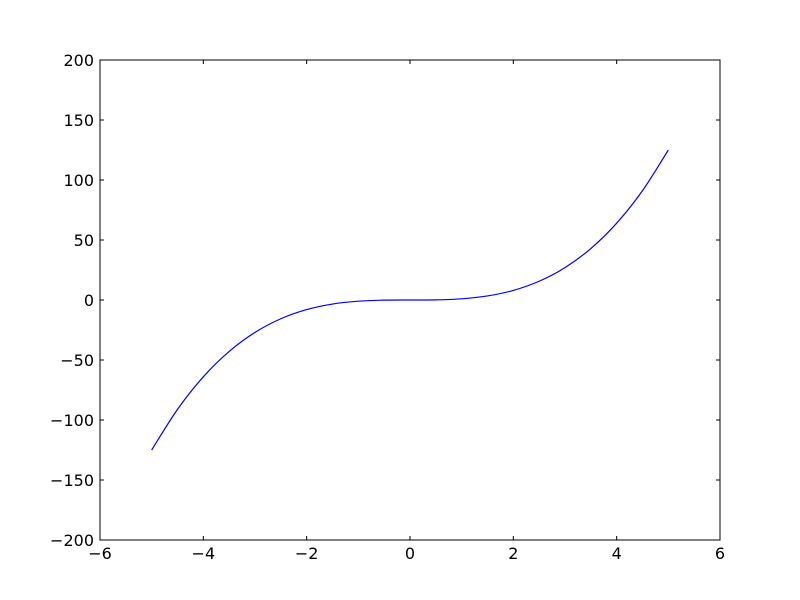 This screenshot has height=600, width=800. Describe the element at coordinates (410, 553) in the screenshot. I see `x-tick-label: 0` at that location.